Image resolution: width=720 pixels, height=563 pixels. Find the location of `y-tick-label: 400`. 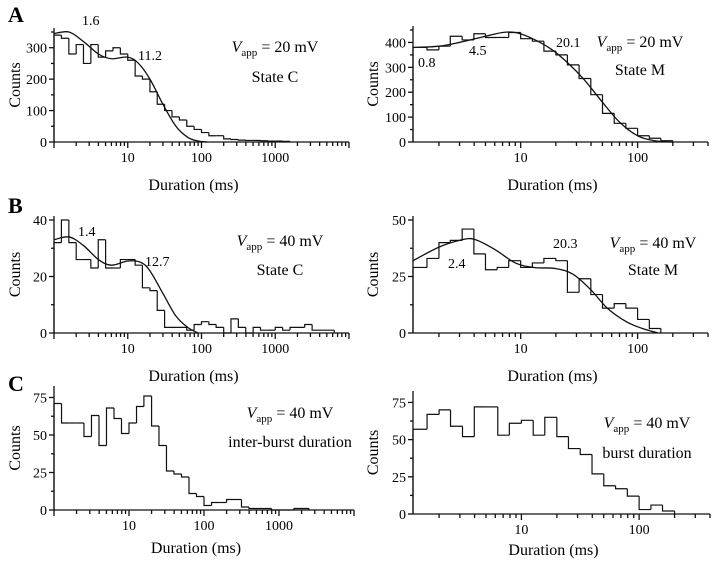

y-tick-label: 400 is located at coordinates (395, 43).